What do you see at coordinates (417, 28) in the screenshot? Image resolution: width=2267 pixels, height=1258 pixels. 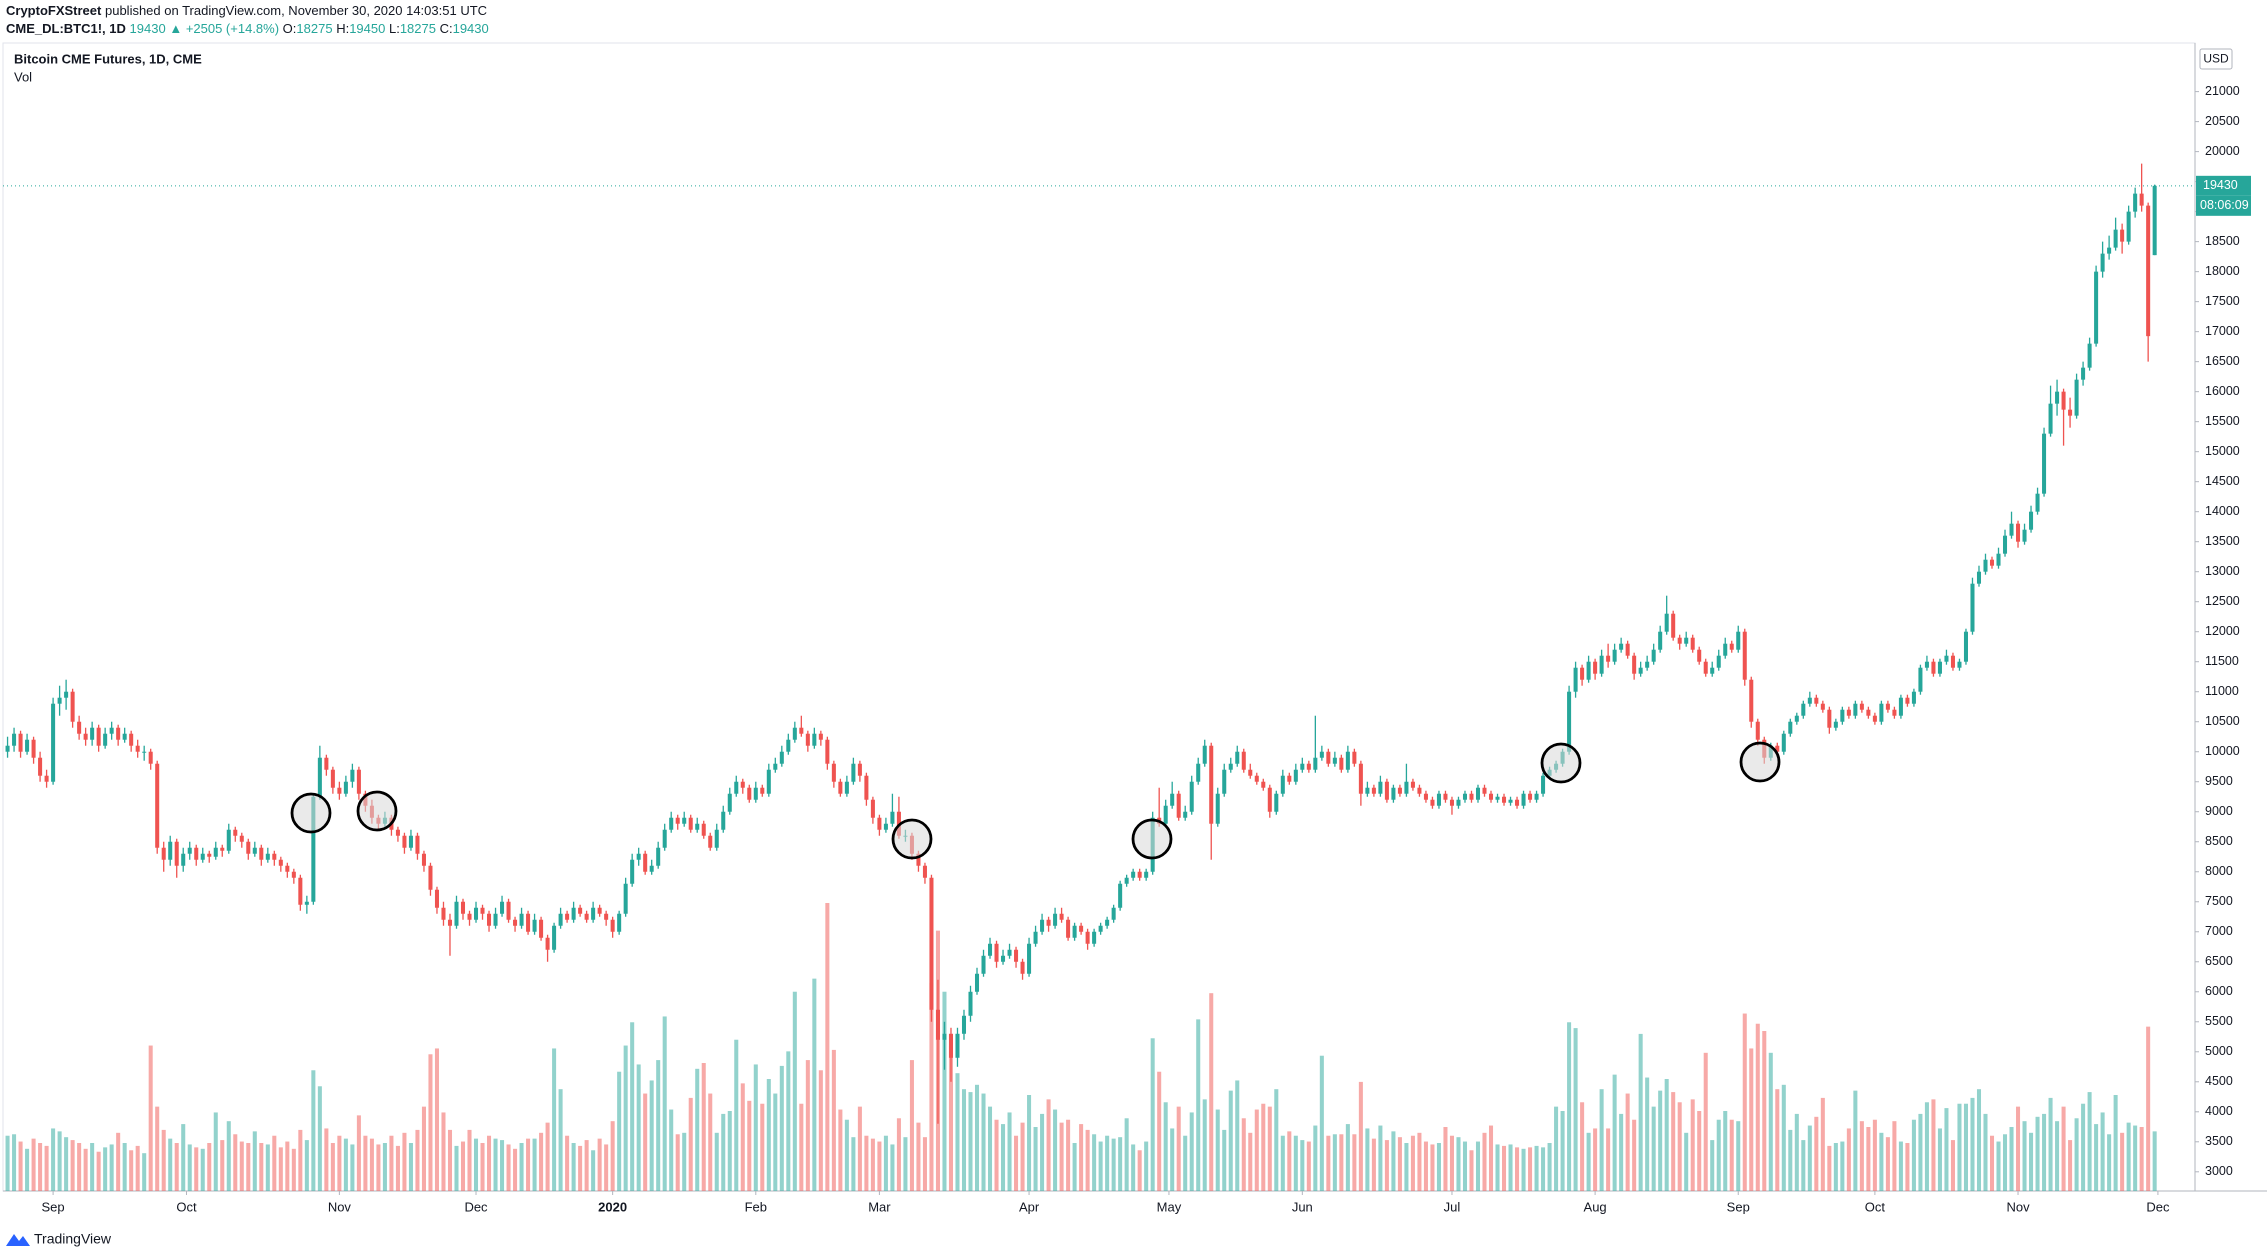 I see `low-value: 18275` at bounding box center [417, 28].